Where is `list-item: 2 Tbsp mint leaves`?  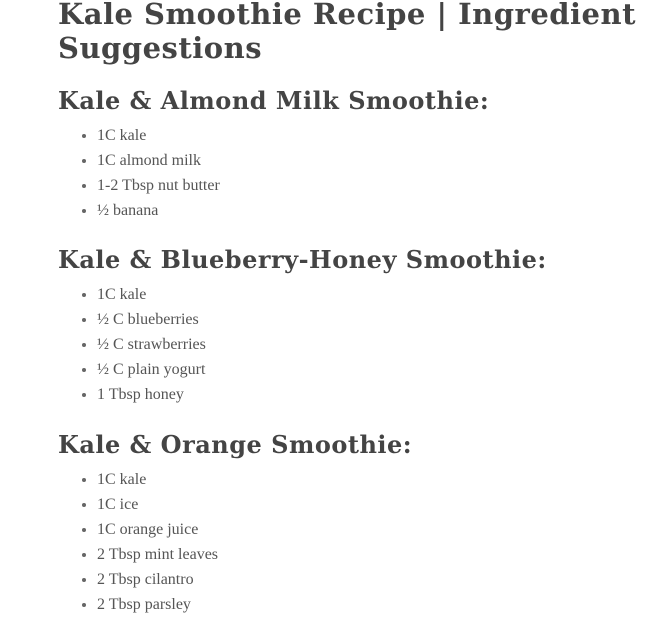
list-item: 2 Tbsp mint leaves is located at coordinates (375, 554).